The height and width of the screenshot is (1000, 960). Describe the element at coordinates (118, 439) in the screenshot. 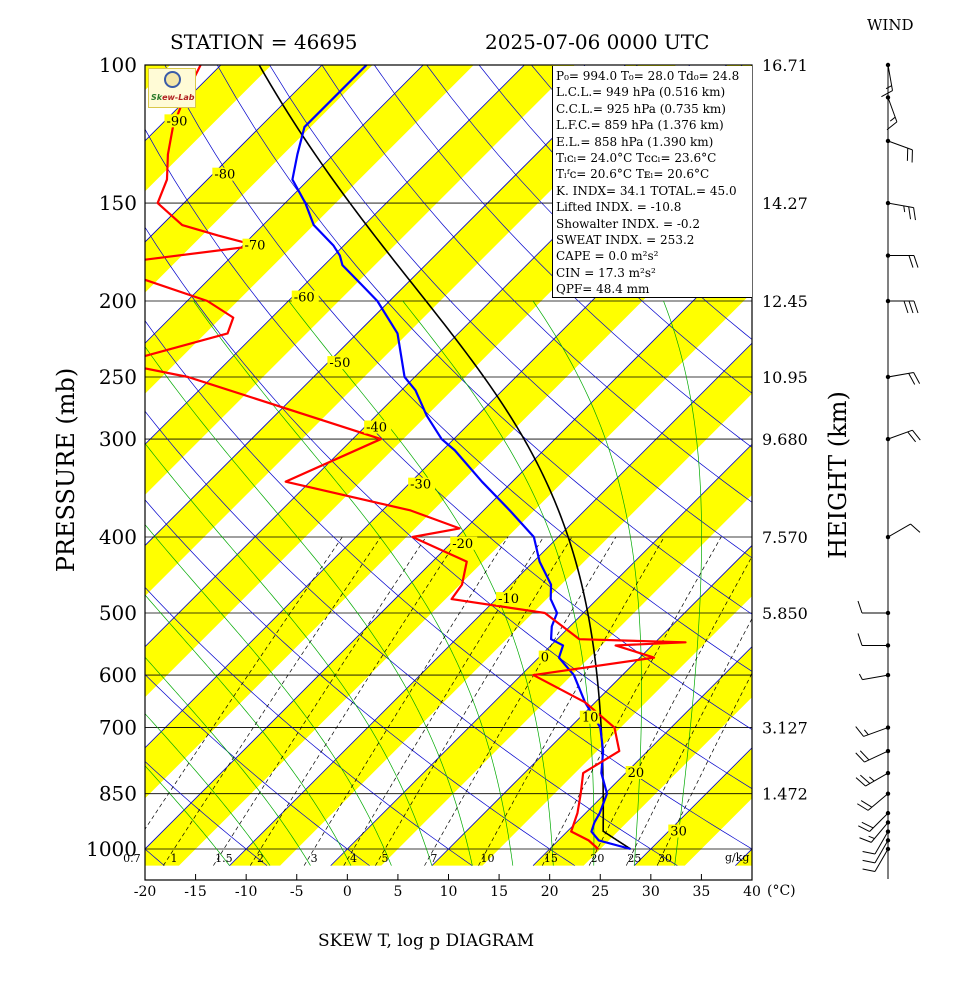

I see `pressure-tick-label: 300` at that location.